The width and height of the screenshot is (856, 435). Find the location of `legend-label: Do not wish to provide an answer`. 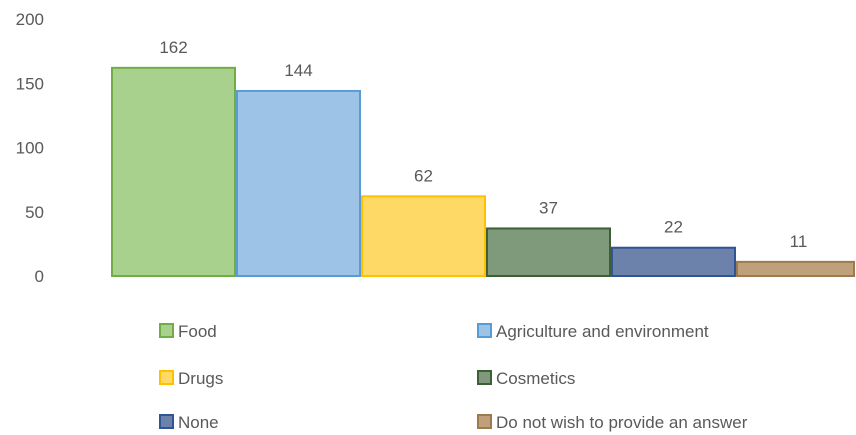

legend-label: Do not wish to provide an answer is located at coordinates (622, 422).